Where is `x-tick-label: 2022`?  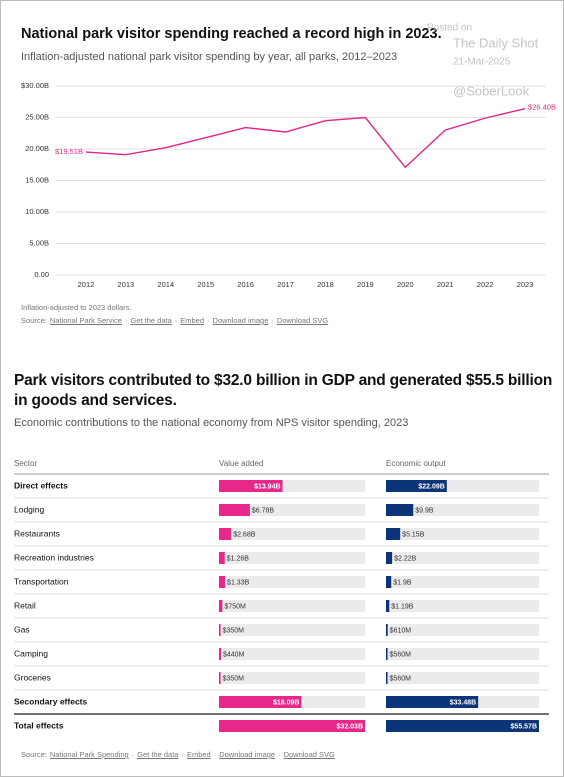 x-tick-label: 2022 is located at coordinates (485, 284).